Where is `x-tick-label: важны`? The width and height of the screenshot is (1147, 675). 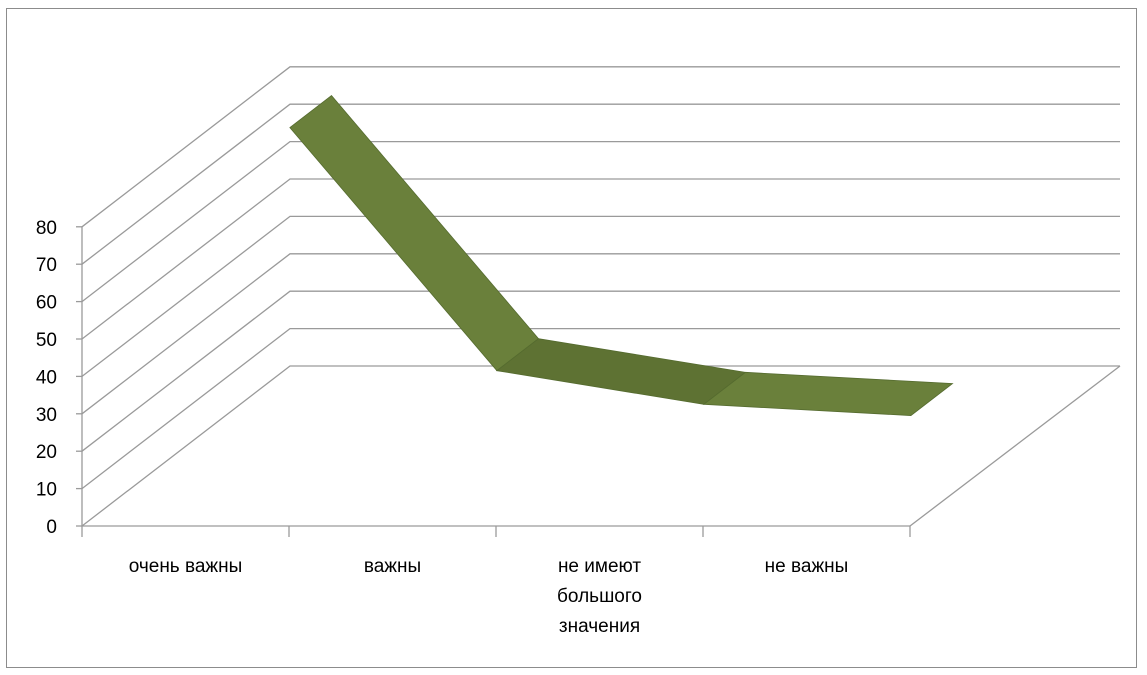 x-tick-label: важны is located at coordinates (392, 566).